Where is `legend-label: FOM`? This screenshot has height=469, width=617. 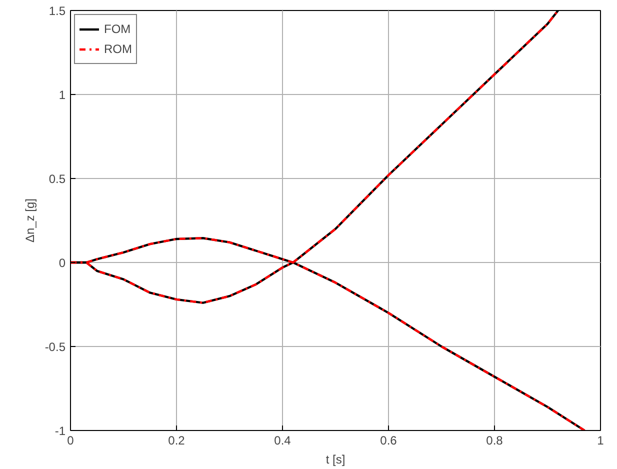
legend-label: FOM is located at coordinates (117, 29).